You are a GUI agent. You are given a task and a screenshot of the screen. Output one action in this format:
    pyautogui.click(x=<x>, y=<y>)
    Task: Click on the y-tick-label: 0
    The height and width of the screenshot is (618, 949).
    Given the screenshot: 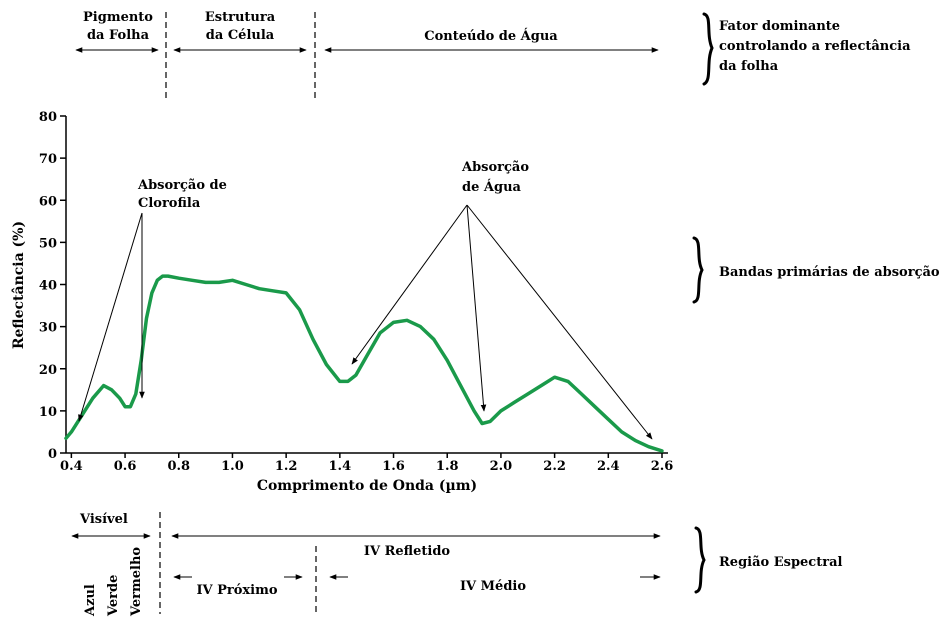 What is the action you would take?
    pyautogui.click(x=52, y=454)
    